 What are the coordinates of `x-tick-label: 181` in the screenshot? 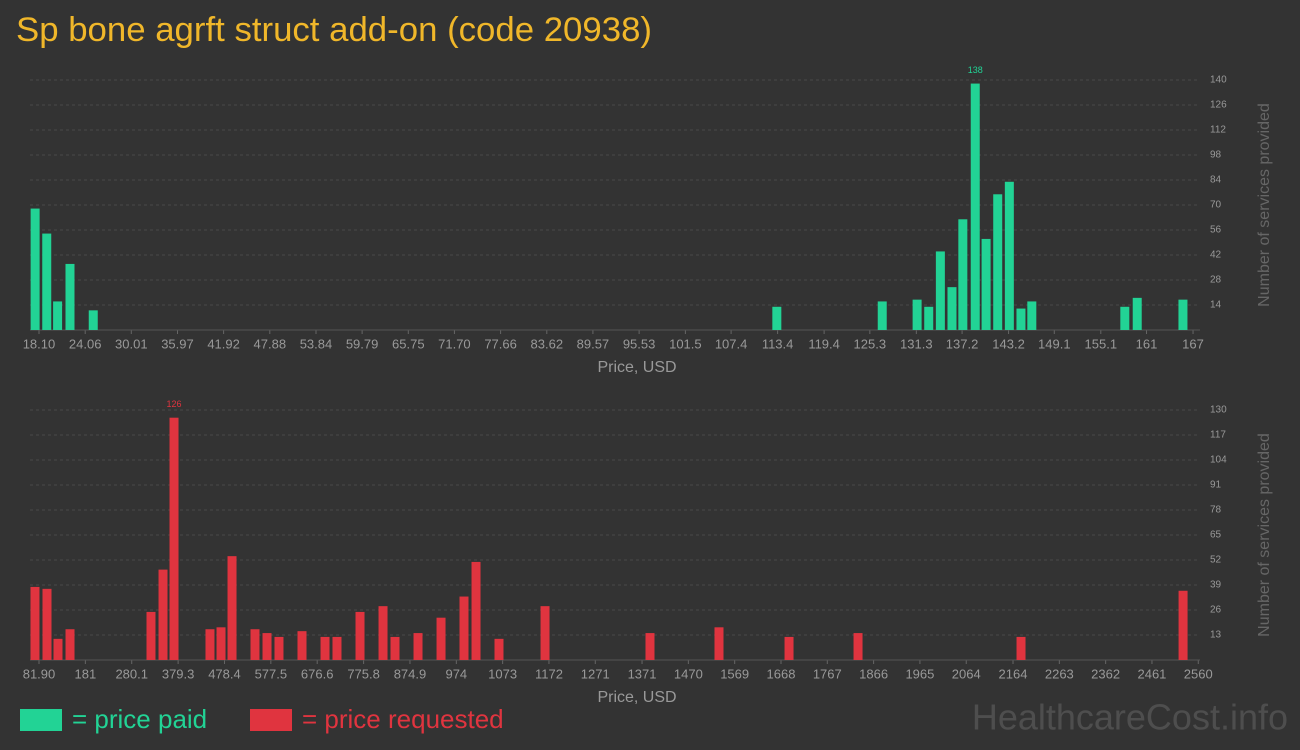 It's located at (86, 673).